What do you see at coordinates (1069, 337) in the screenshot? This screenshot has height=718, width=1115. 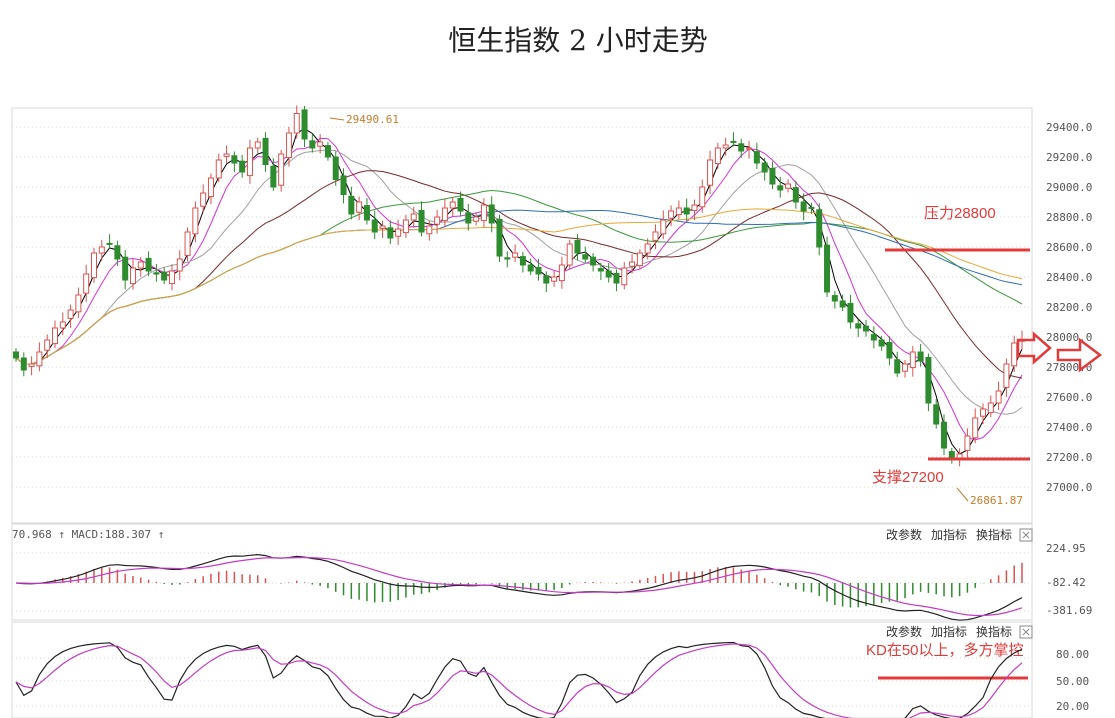 I see `price-tick: 28000.0` at bounding box center [1069, 337].